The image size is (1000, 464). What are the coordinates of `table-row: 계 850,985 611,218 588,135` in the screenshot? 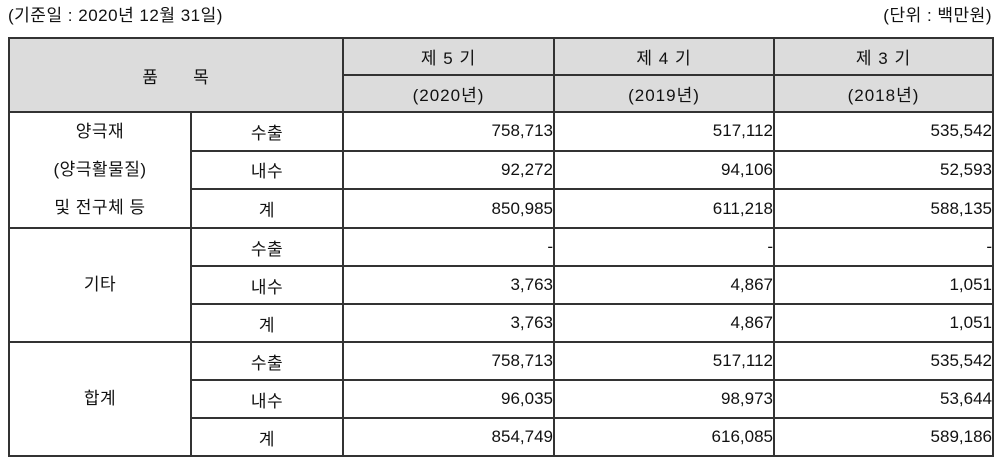 It's located at (501, 208).